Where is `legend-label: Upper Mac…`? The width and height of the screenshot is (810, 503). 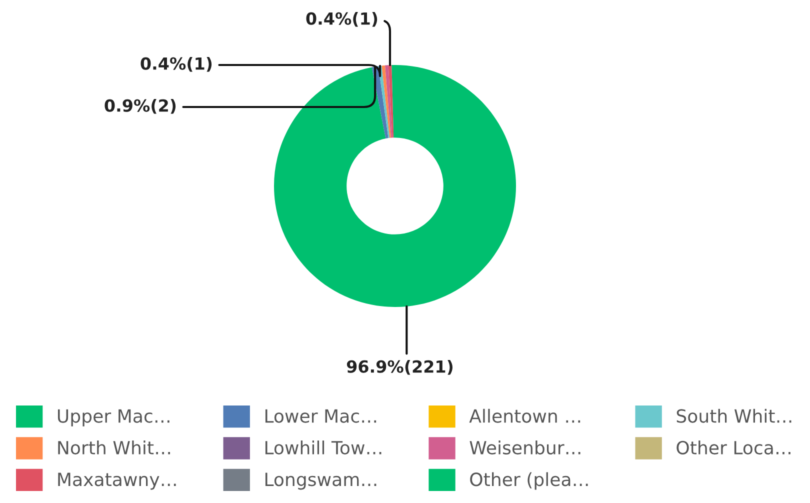 legend-label: Upper Mac… is located at coordinates (114, 417).